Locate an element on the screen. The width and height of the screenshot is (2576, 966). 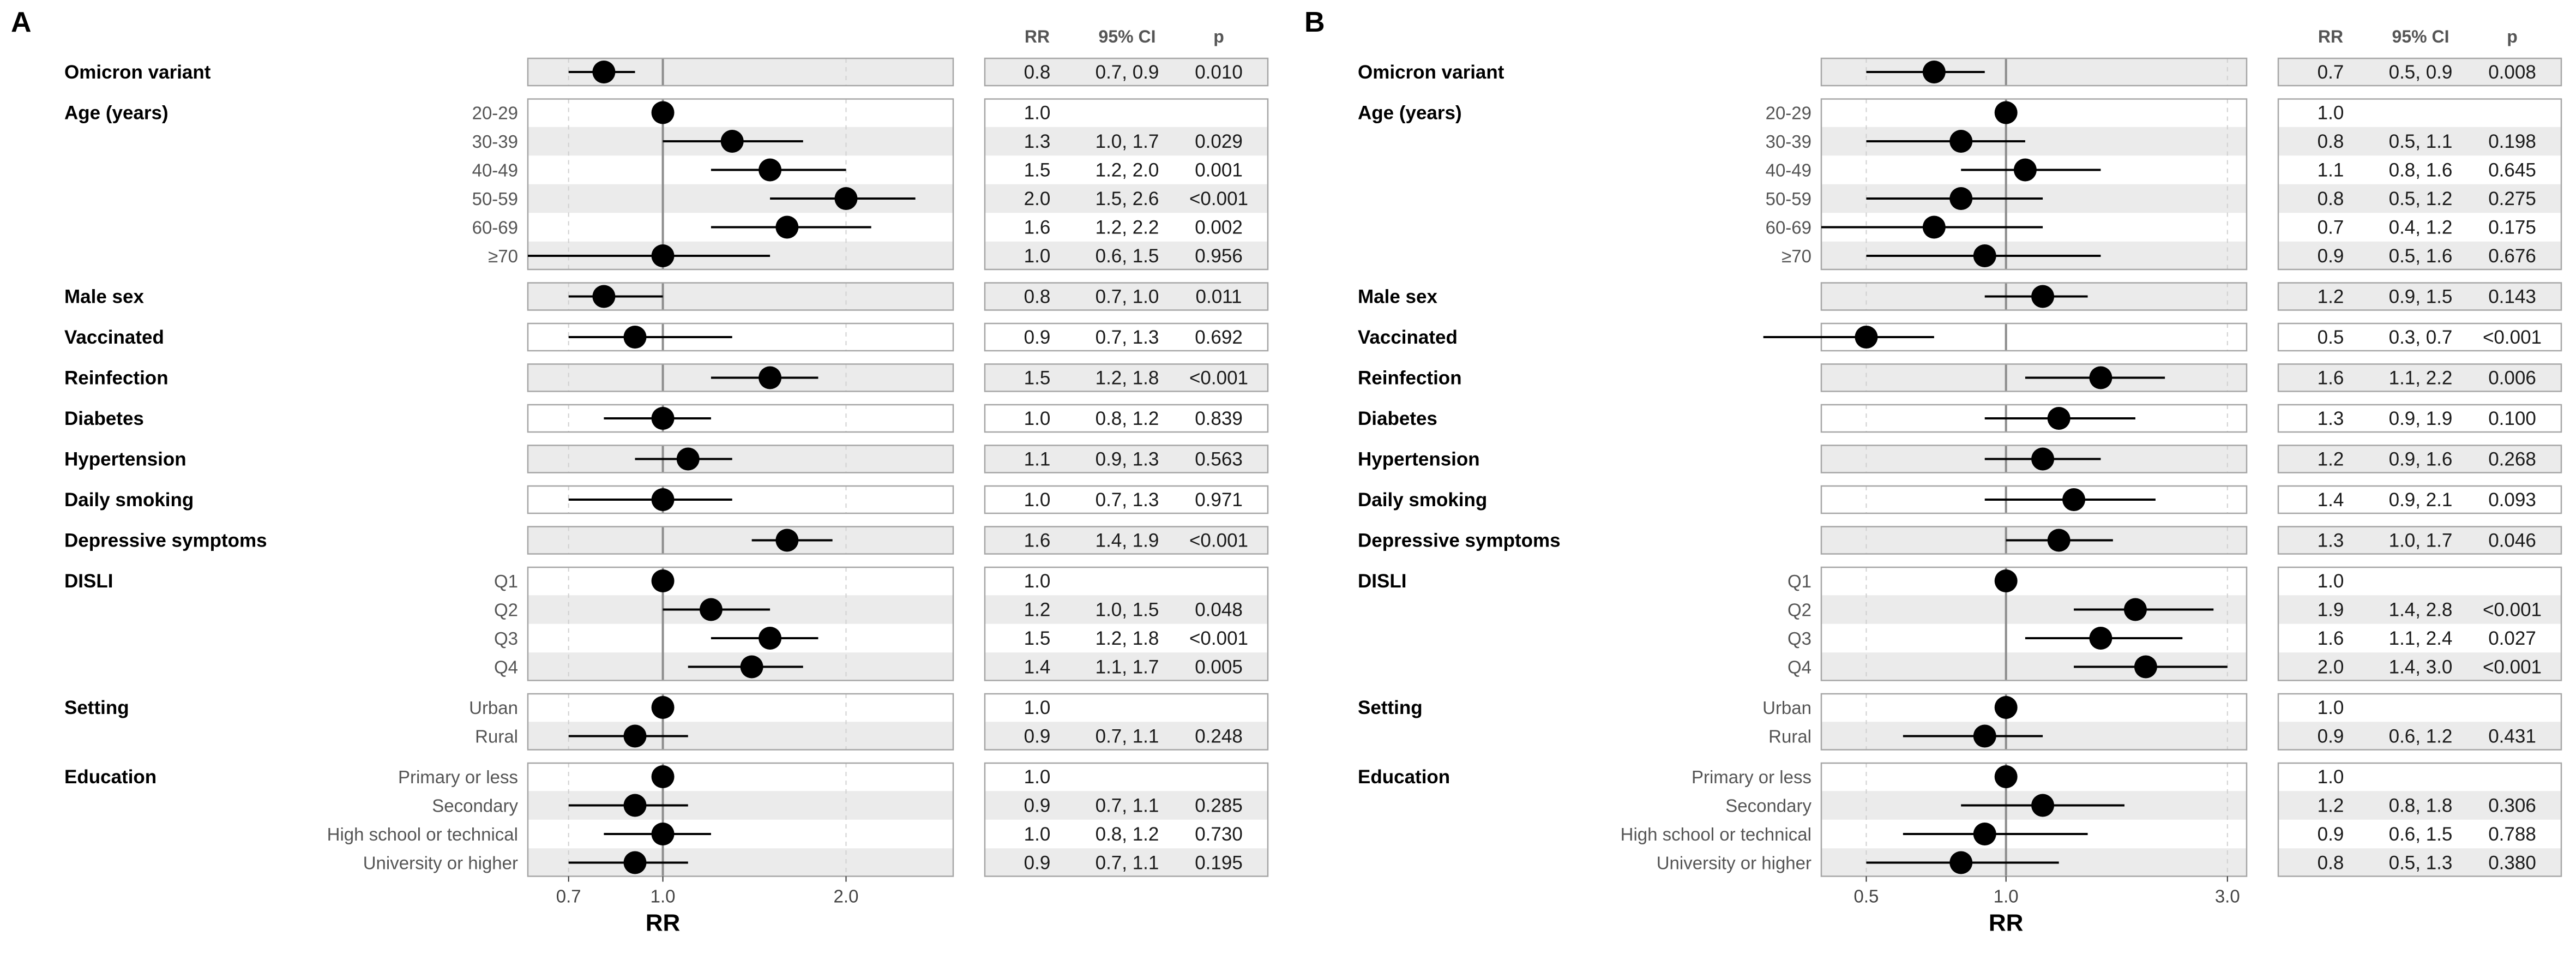
rr-value: 1.1 is located at coordinates (2331, 170).